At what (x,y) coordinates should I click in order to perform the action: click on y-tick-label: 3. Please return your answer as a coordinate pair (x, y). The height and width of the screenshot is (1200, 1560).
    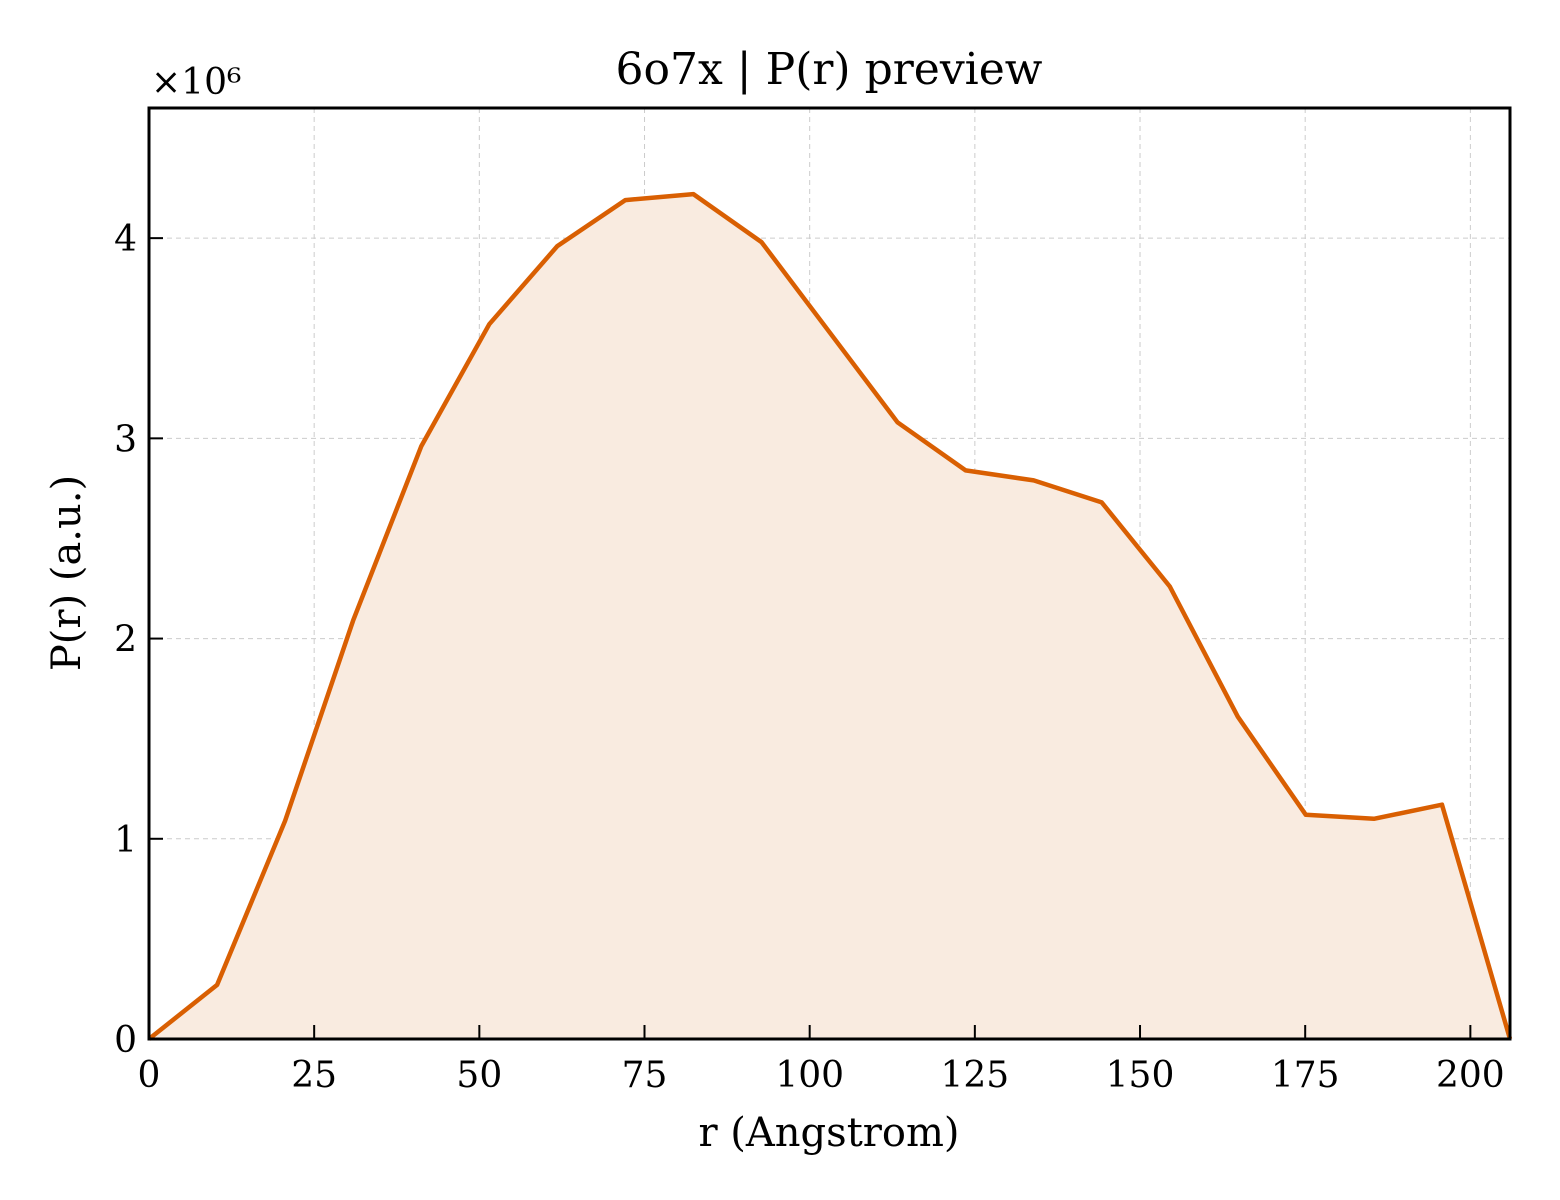
    Looking at the image, I should click on (125, 439).